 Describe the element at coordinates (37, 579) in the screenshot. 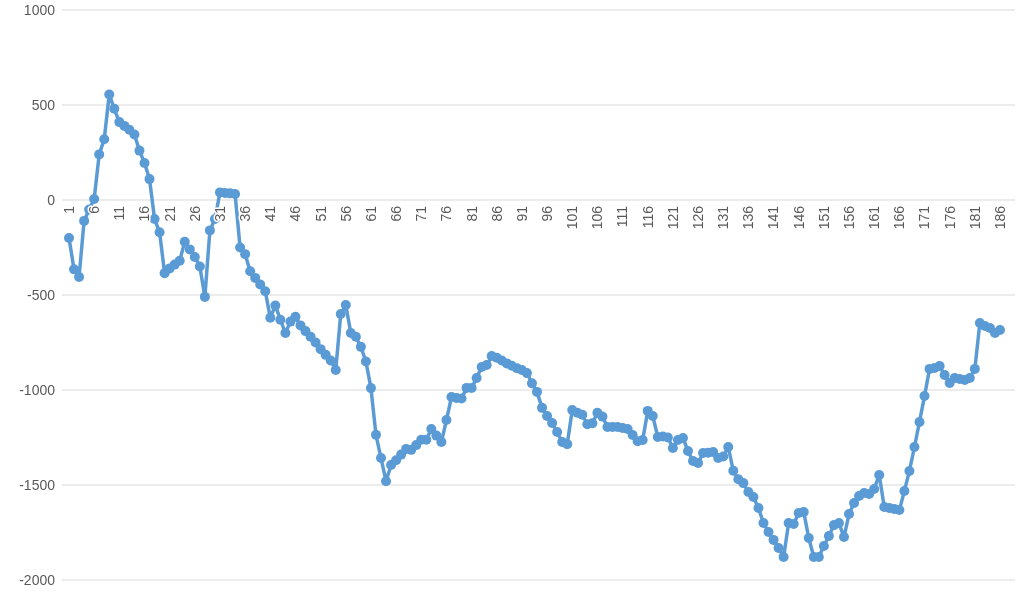

I see `y-tick-label: -2000` at that location.